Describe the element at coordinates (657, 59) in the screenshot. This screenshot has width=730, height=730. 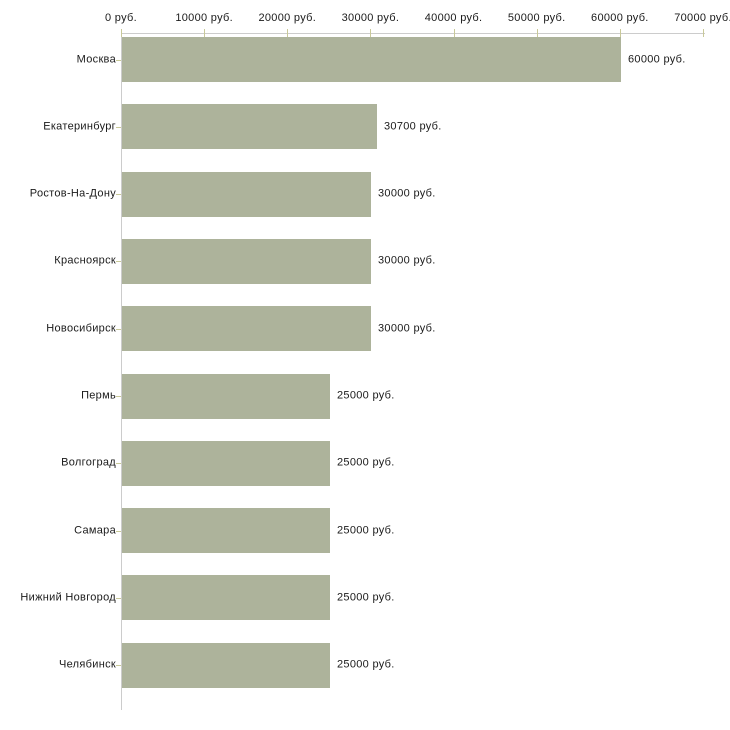
I see `value-label: 60000 руб.` at that location.